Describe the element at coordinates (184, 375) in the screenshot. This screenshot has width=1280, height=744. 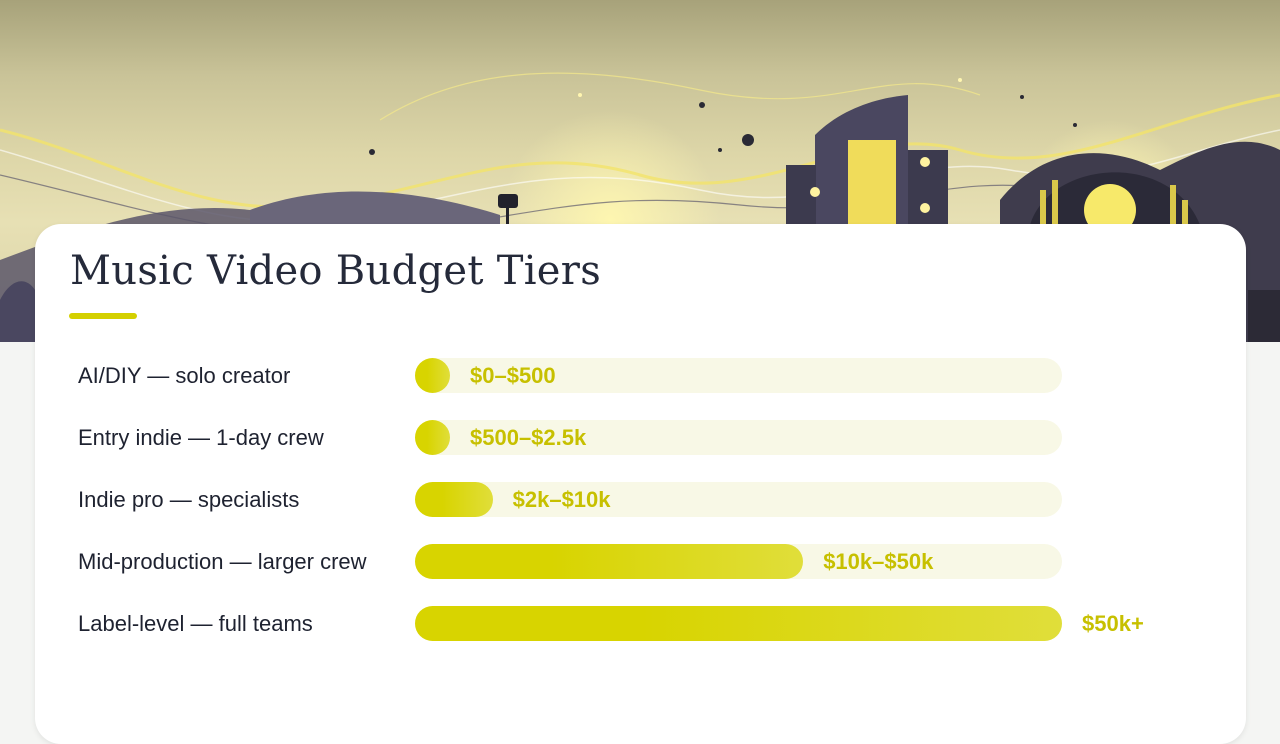
I see `tier-label: AI/DIY — solo creator` at that location.